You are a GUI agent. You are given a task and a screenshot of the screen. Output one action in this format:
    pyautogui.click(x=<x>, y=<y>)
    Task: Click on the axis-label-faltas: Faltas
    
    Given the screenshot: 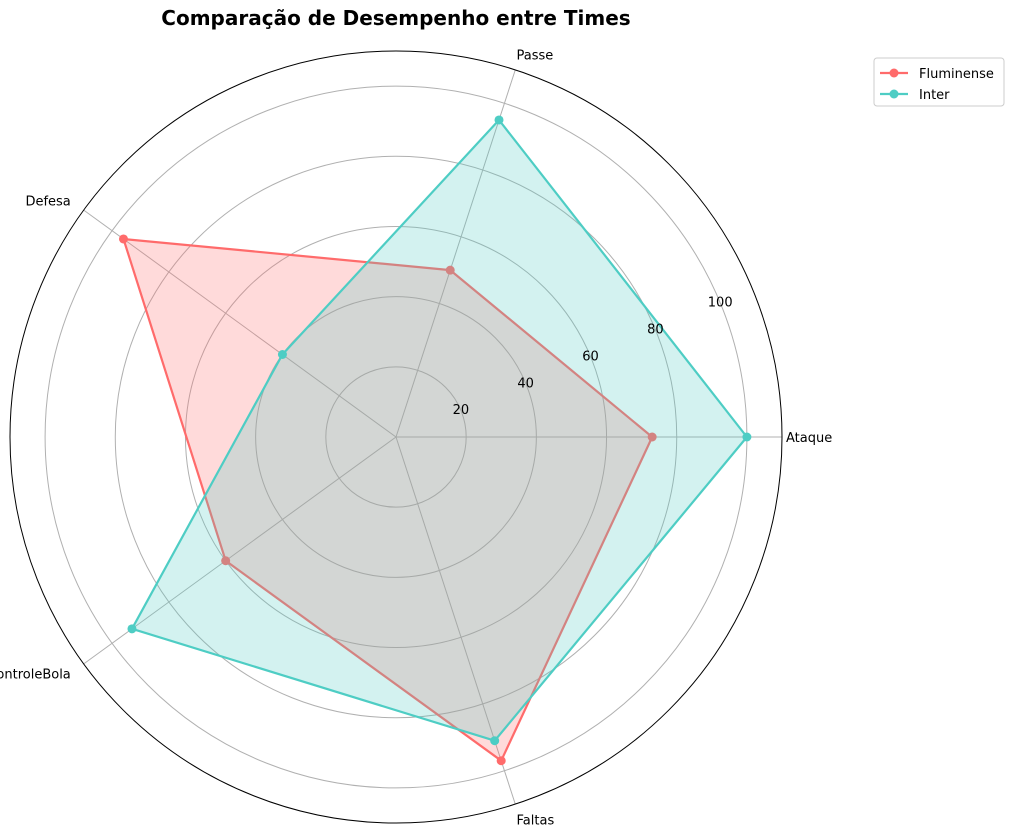 What is the action you would take?
    pyautogui.click(x=536, y=820)
    